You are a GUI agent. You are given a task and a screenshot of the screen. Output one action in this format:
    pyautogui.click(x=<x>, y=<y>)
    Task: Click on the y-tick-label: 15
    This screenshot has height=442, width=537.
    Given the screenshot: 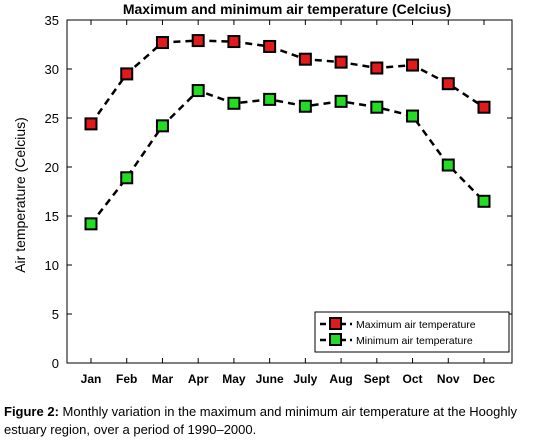 What is the action you would take?
    pyautogui.click(x=52, y=216)
    